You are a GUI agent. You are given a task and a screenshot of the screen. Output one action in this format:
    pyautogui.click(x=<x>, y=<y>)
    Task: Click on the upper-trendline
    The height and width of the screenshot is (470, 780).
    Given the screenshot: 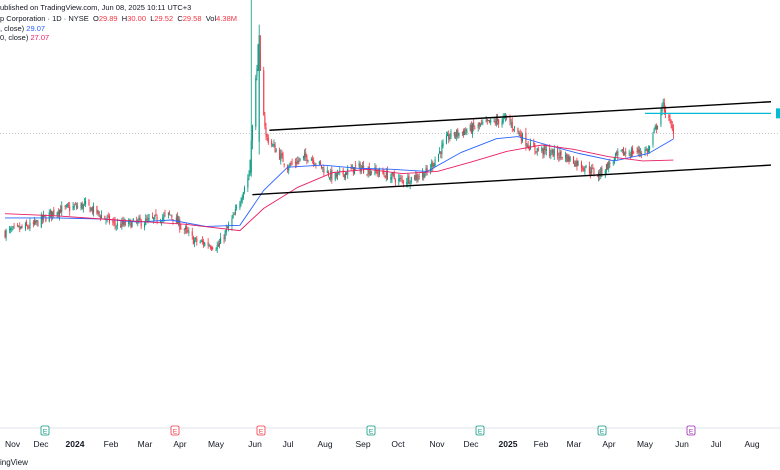 What is the action you would take?
    pyautogui.click(x=520, y=116)
    